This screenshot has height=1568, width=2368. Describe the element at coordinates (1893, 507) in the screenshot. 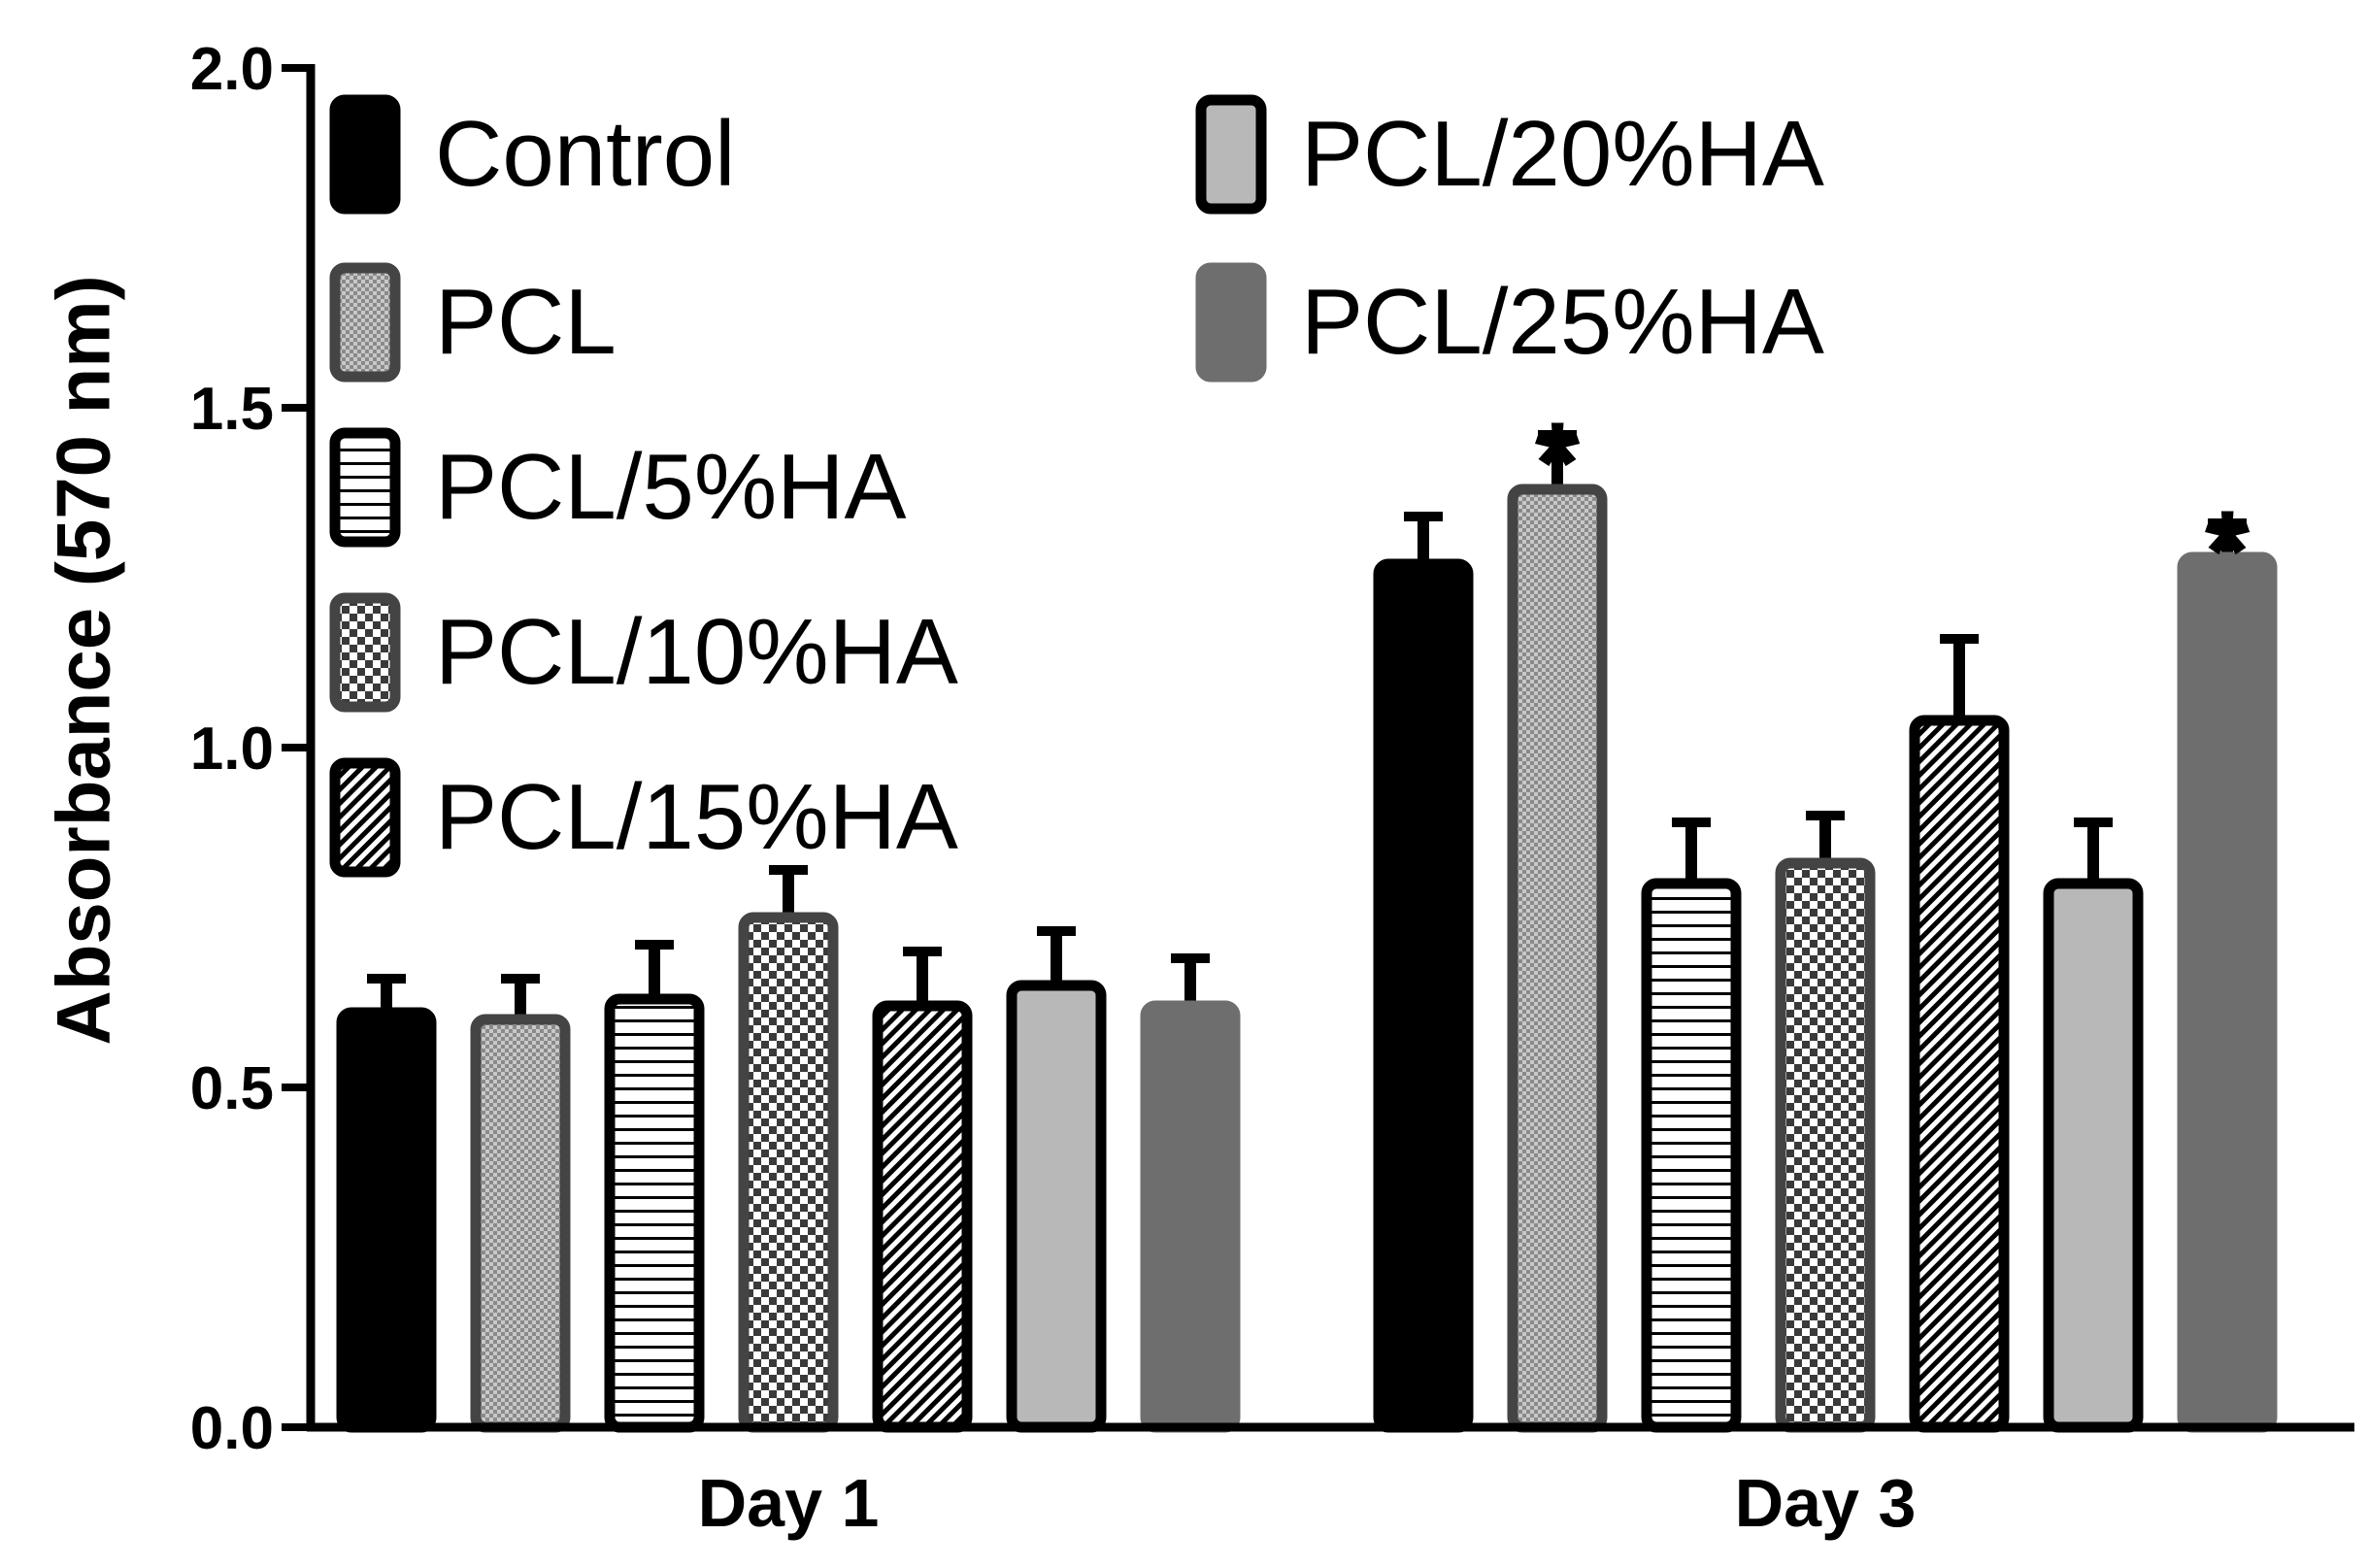

I see `annotations: **` at that location.